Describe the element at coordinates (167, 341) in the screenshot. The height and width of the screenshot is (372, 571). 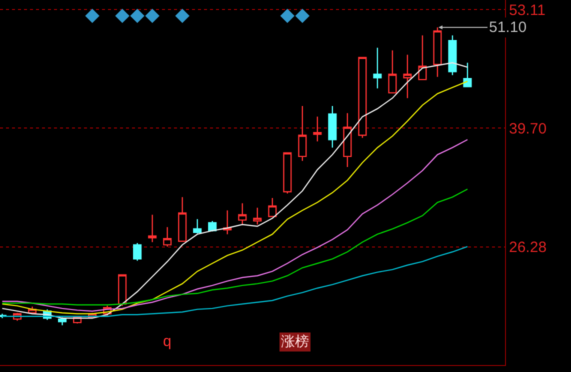
I see `annotation: q` at that location.